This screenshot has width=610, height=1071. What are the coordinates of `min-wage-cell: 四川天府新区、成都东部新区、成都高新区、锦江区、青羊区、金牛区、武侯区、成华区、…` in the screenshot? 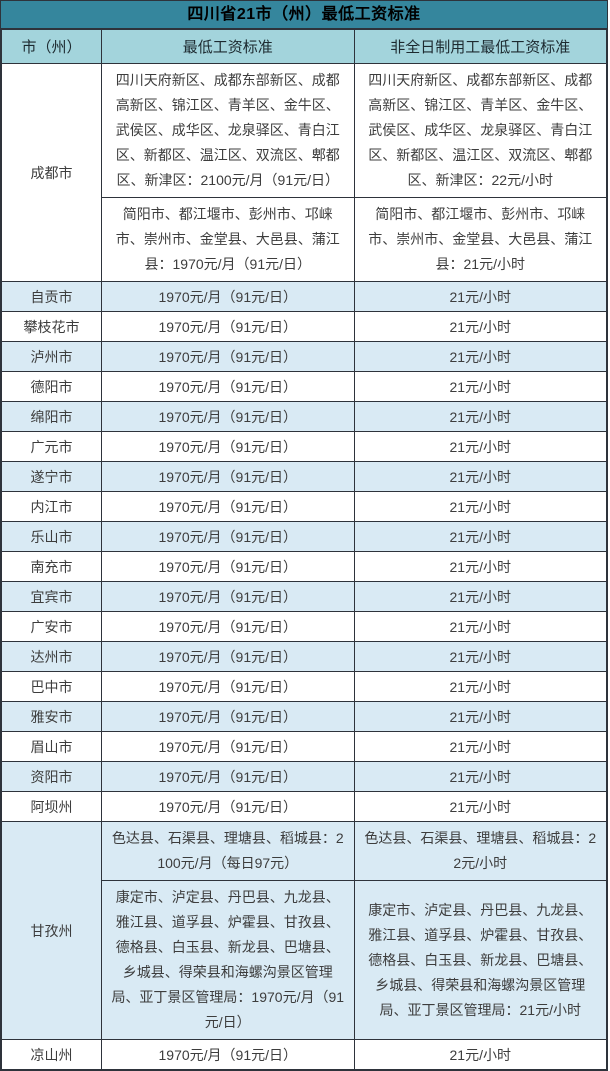 It's located at (228, 130).